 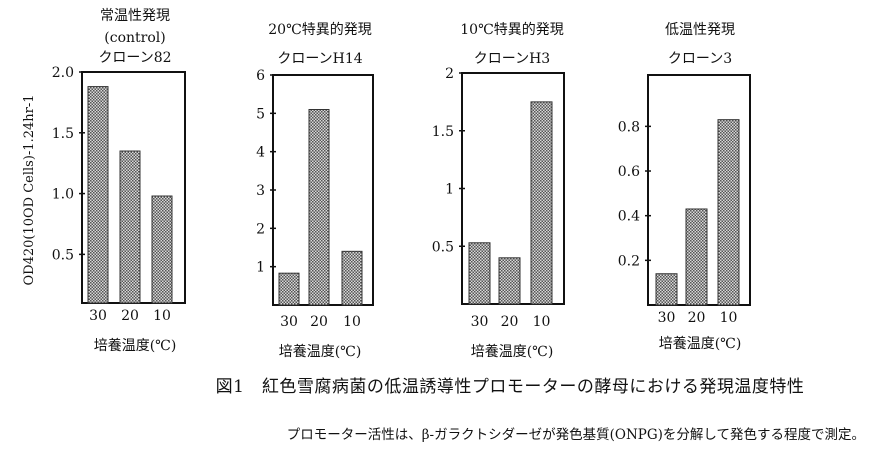 I want to click on chart-title-line: (control), so click(x=134, y=38).